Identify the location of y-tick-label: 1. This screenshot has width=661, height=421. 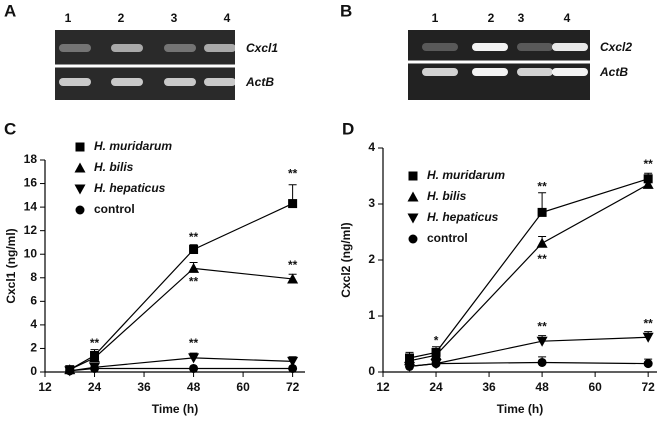
(371, 315).